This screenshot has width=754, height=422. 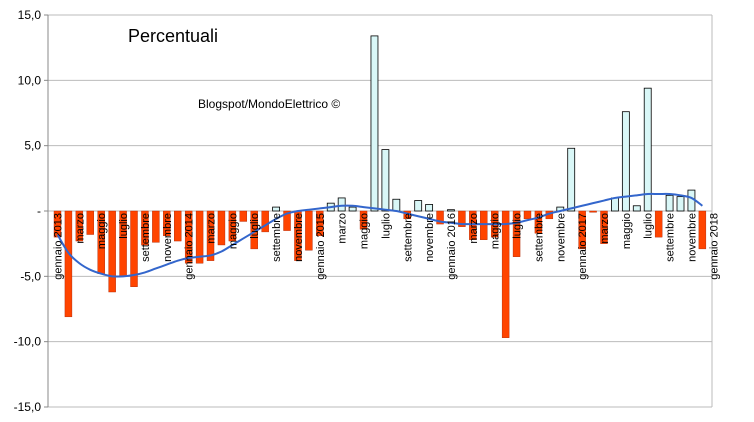 What do you see at coordinates (30, 276) in the screenshot?
I see `y-tick-label: -5,0` at bounding box center [30, 276].